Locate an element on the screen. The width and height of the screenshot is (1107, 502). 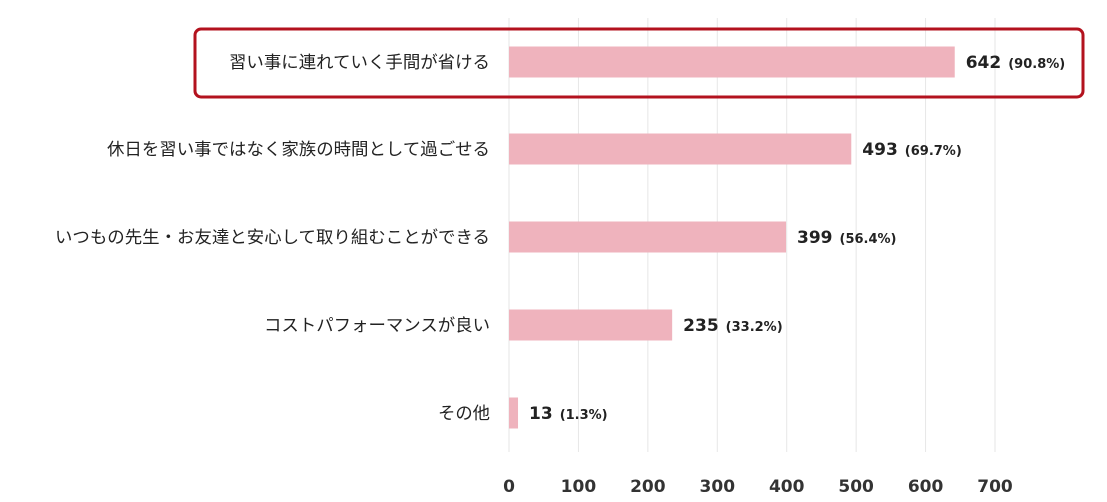
value-label: 13 (1.3%) is located at coordinates (568, 414).